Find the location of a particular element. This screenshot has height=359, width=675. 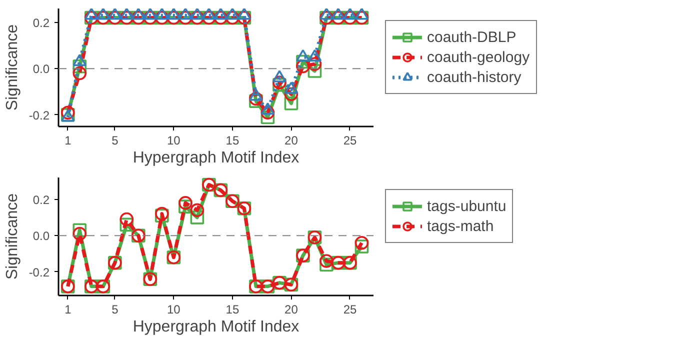

legend-label: coauth-history is located at coordinates (474, 77).